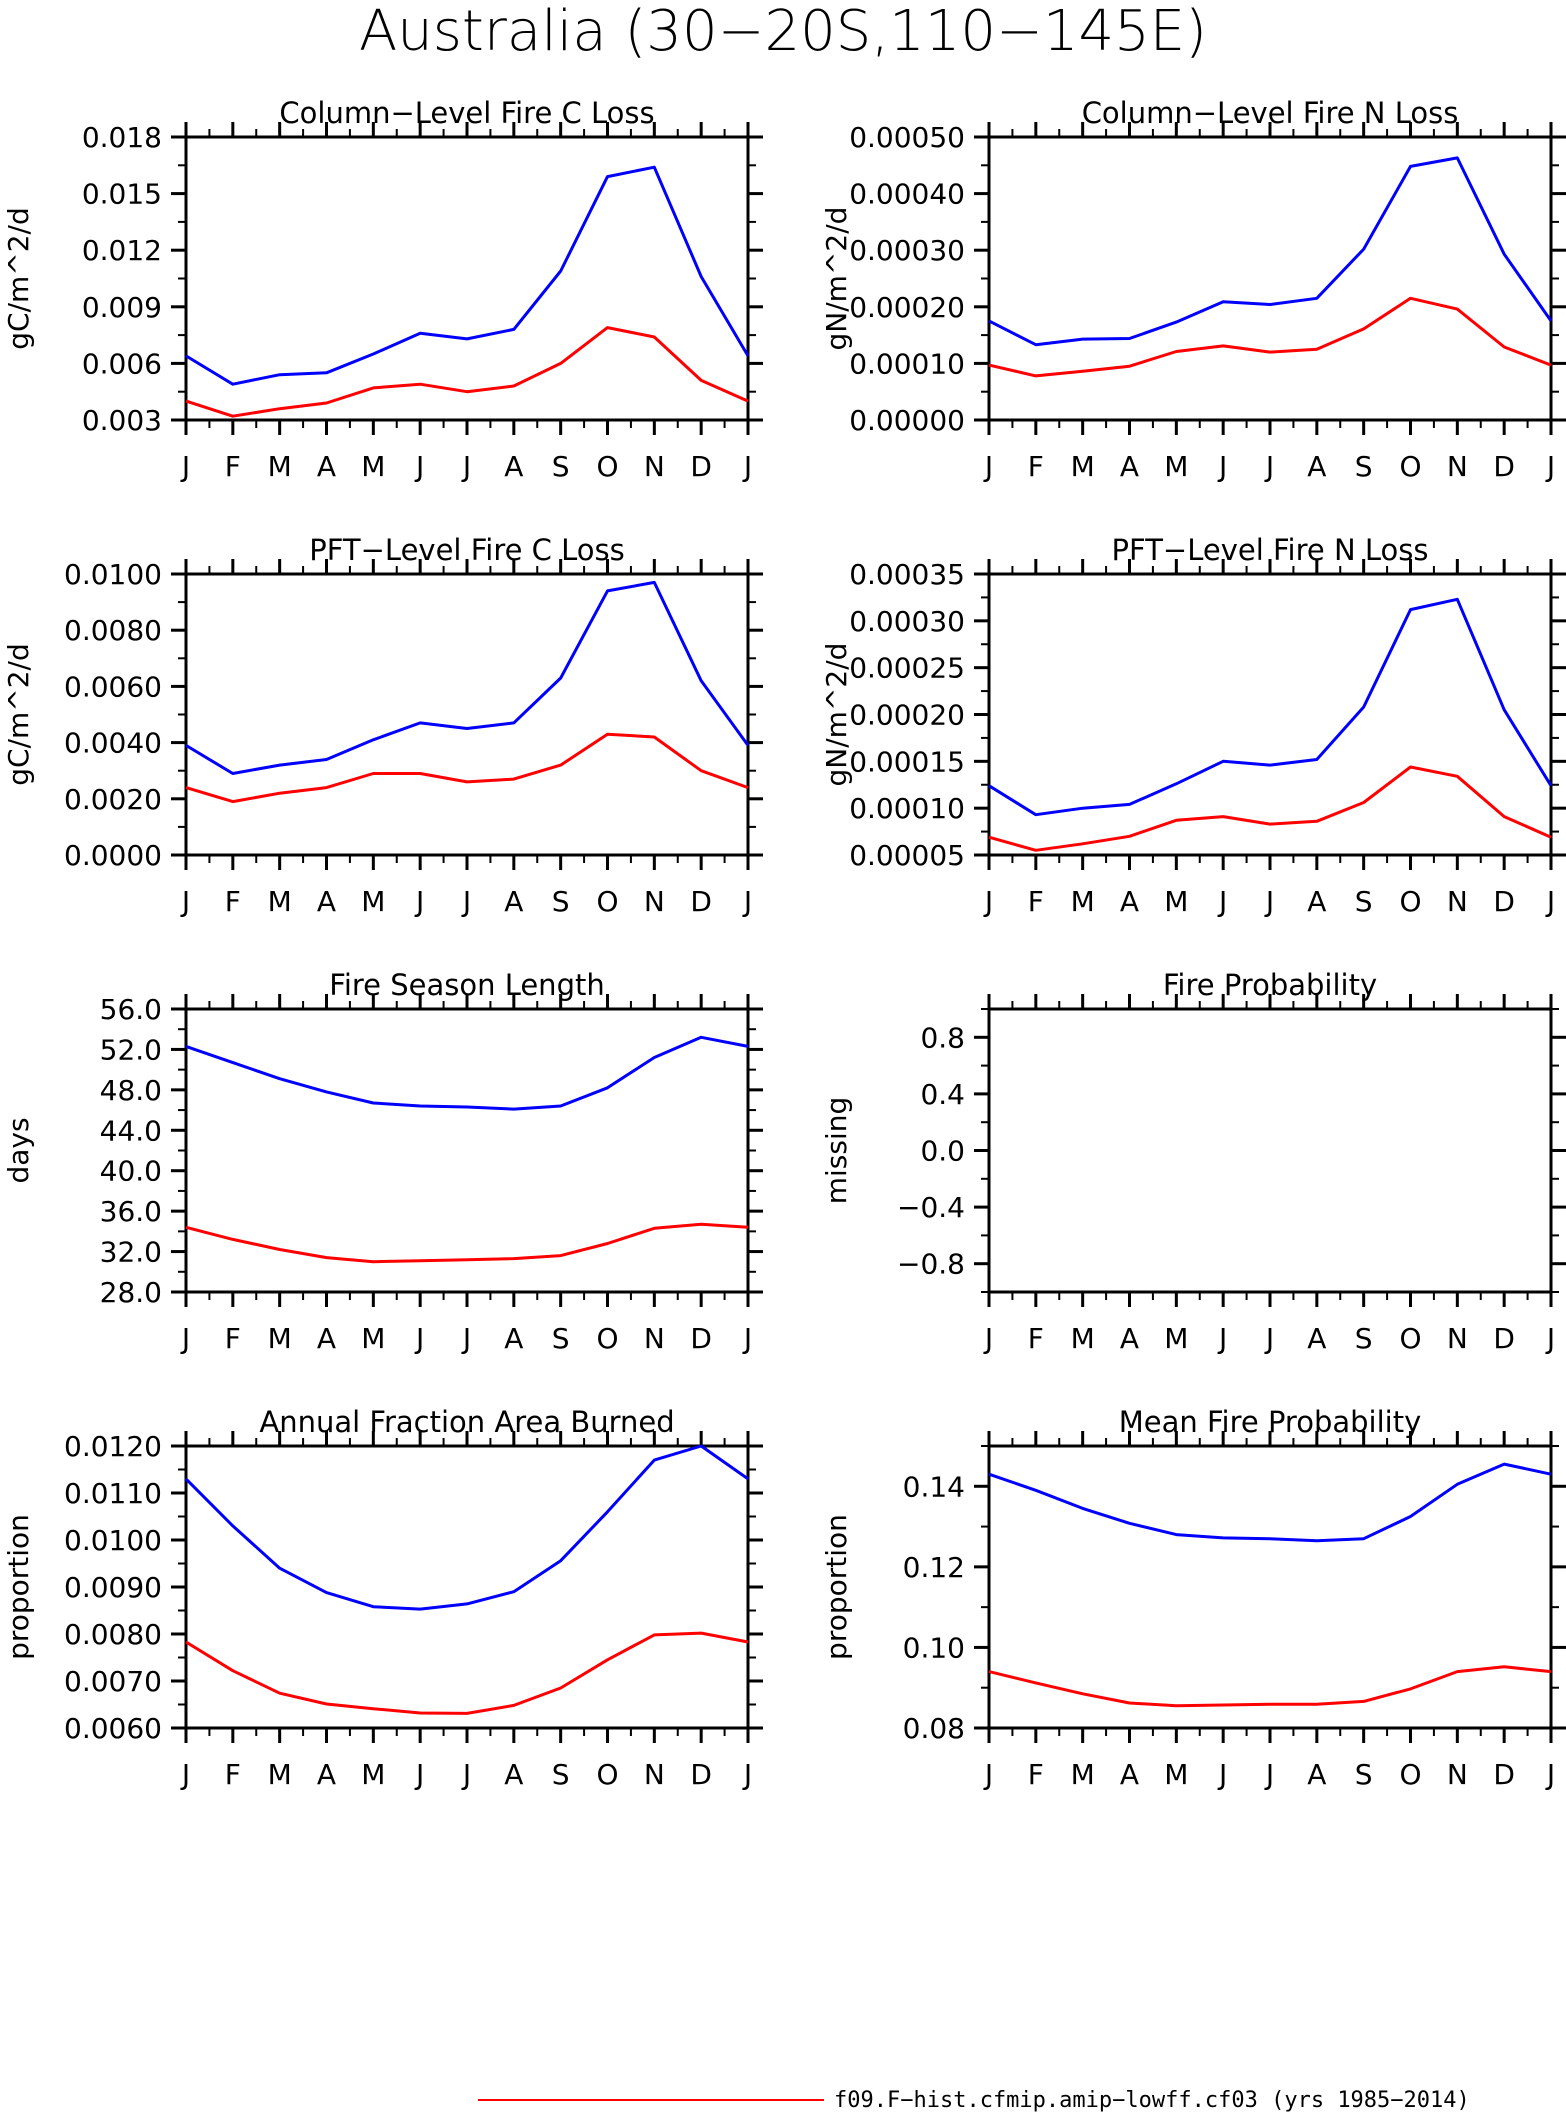 The width and height of the screenshot is (1566, 2118). Describe the element at coordinates (122, 250) in the screenshot. I see `y-tick-label: 0.012` at that location.